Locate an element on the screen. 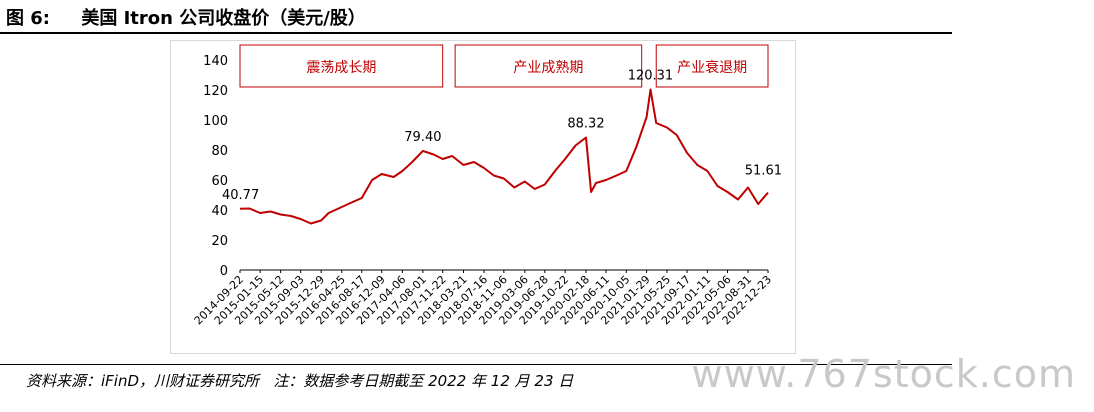  title-rule is located at coordinates (476, 33).